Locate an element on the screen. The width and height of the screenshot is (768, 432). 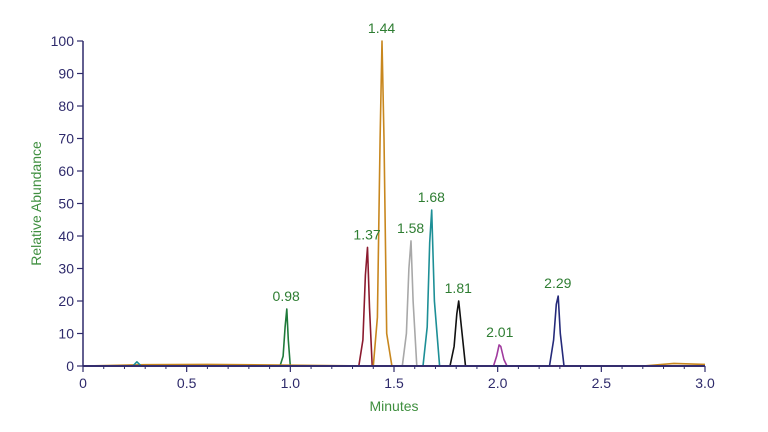
x-tick-label: 0.5 is located at coordinates (187, 383).